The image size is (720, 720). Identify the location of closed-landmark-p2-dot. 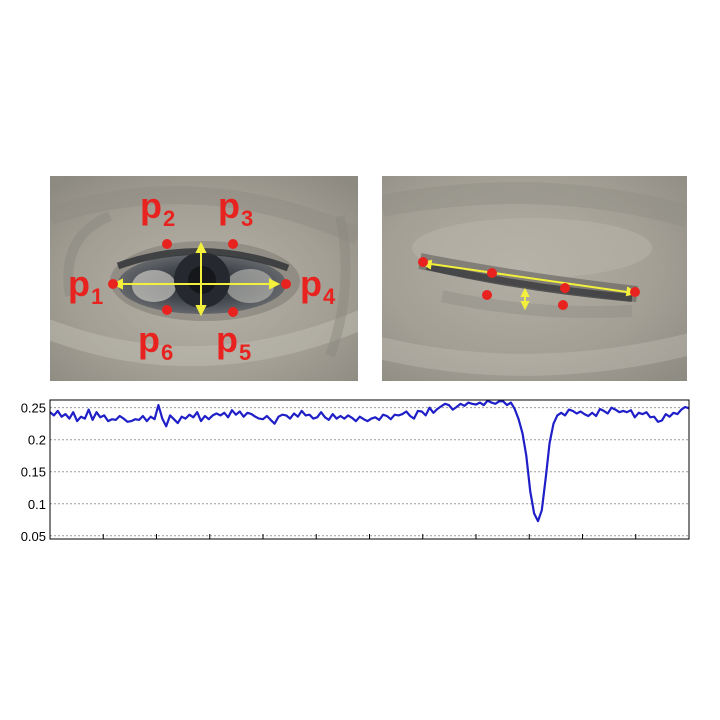
(492, 273).